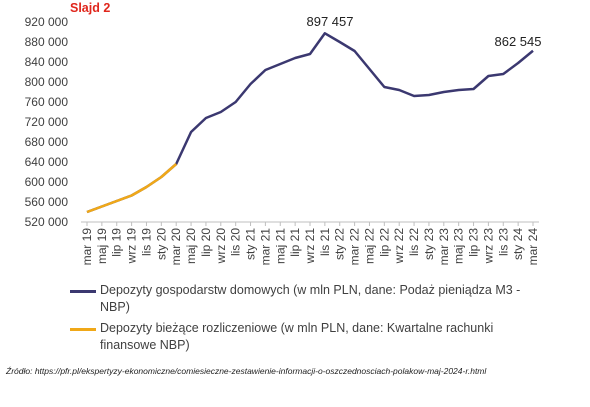  I want to click on y-tick-label: 840 000, so click(47, 62).